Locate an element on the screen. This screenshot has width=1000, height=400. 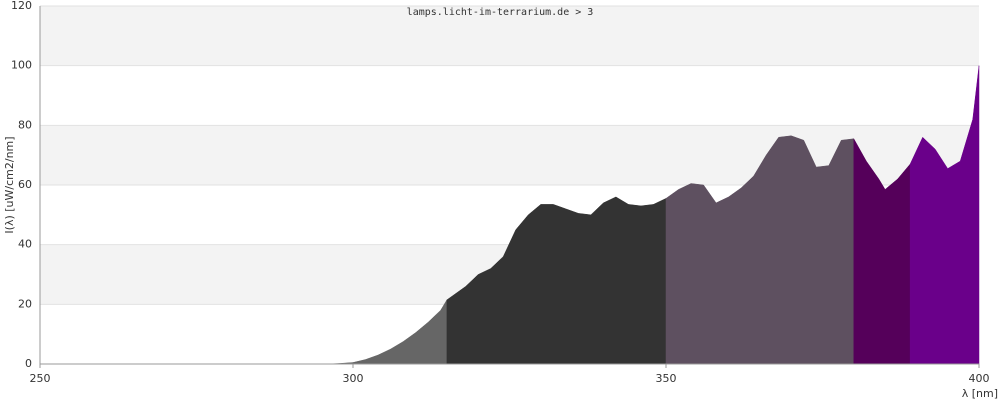
x-tick-label: 250 is located at coordinates (40, 378).